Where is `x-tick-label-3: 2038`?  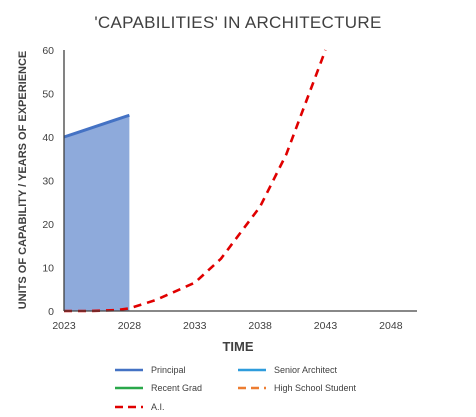
x-tick-label-3: 2038 is located at coordinates (260, 326).